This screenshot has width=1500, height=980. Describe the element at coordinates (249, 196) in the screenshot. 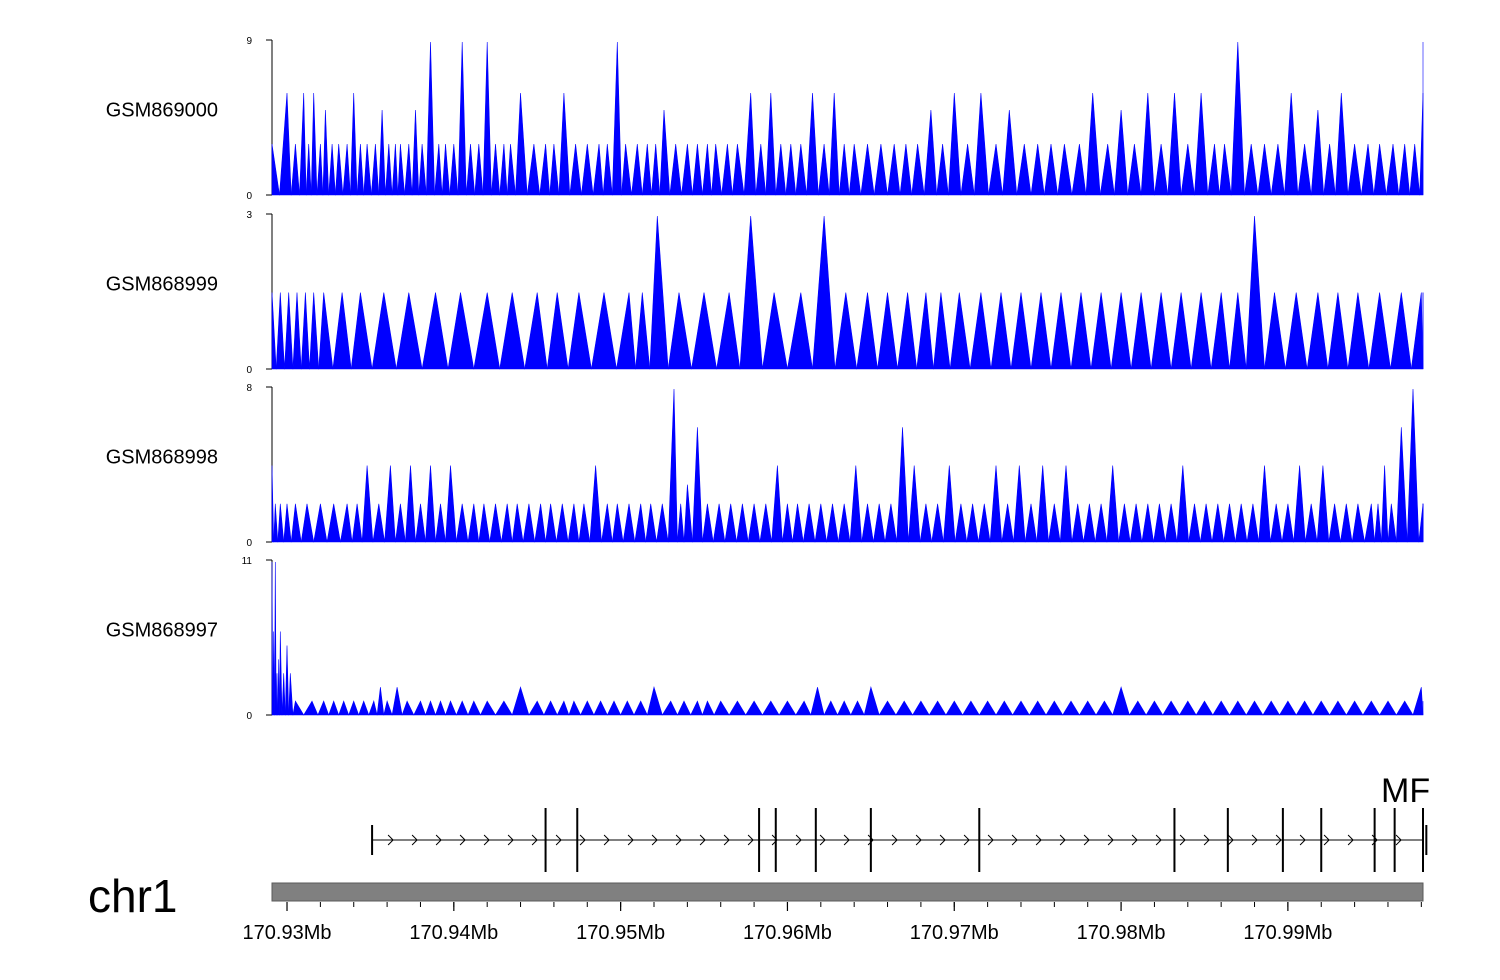

I see `y-tick-label-zero: 0` at that location.